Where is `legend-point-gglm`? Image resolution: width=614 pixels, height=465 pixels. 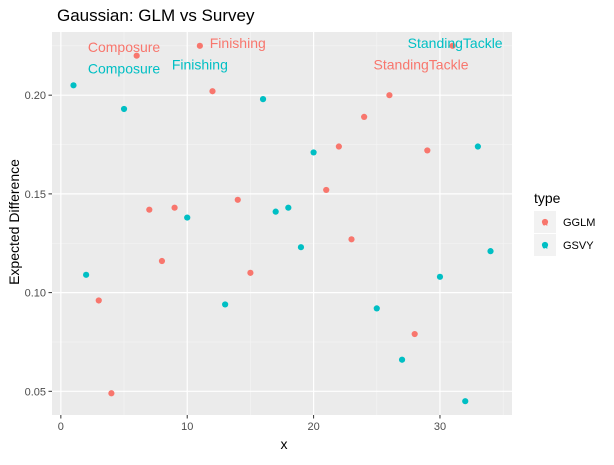 legend-point-gglm is located at coordinates (545, 222).